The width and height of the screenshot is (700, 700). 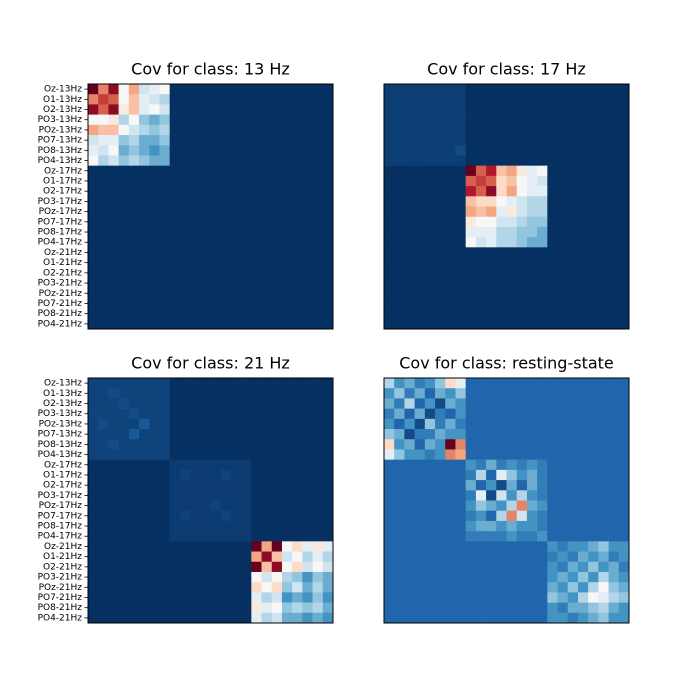 I want to click on y-tick-label: O1-17Hz, so click(x=62, y=181).